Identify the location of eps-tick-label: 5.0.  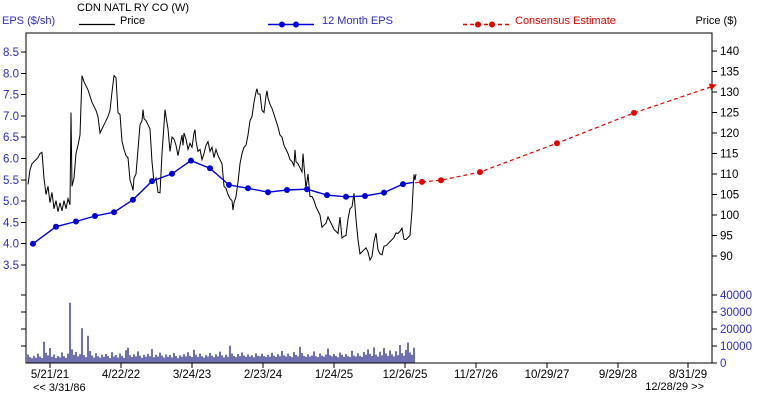
(11, 202).